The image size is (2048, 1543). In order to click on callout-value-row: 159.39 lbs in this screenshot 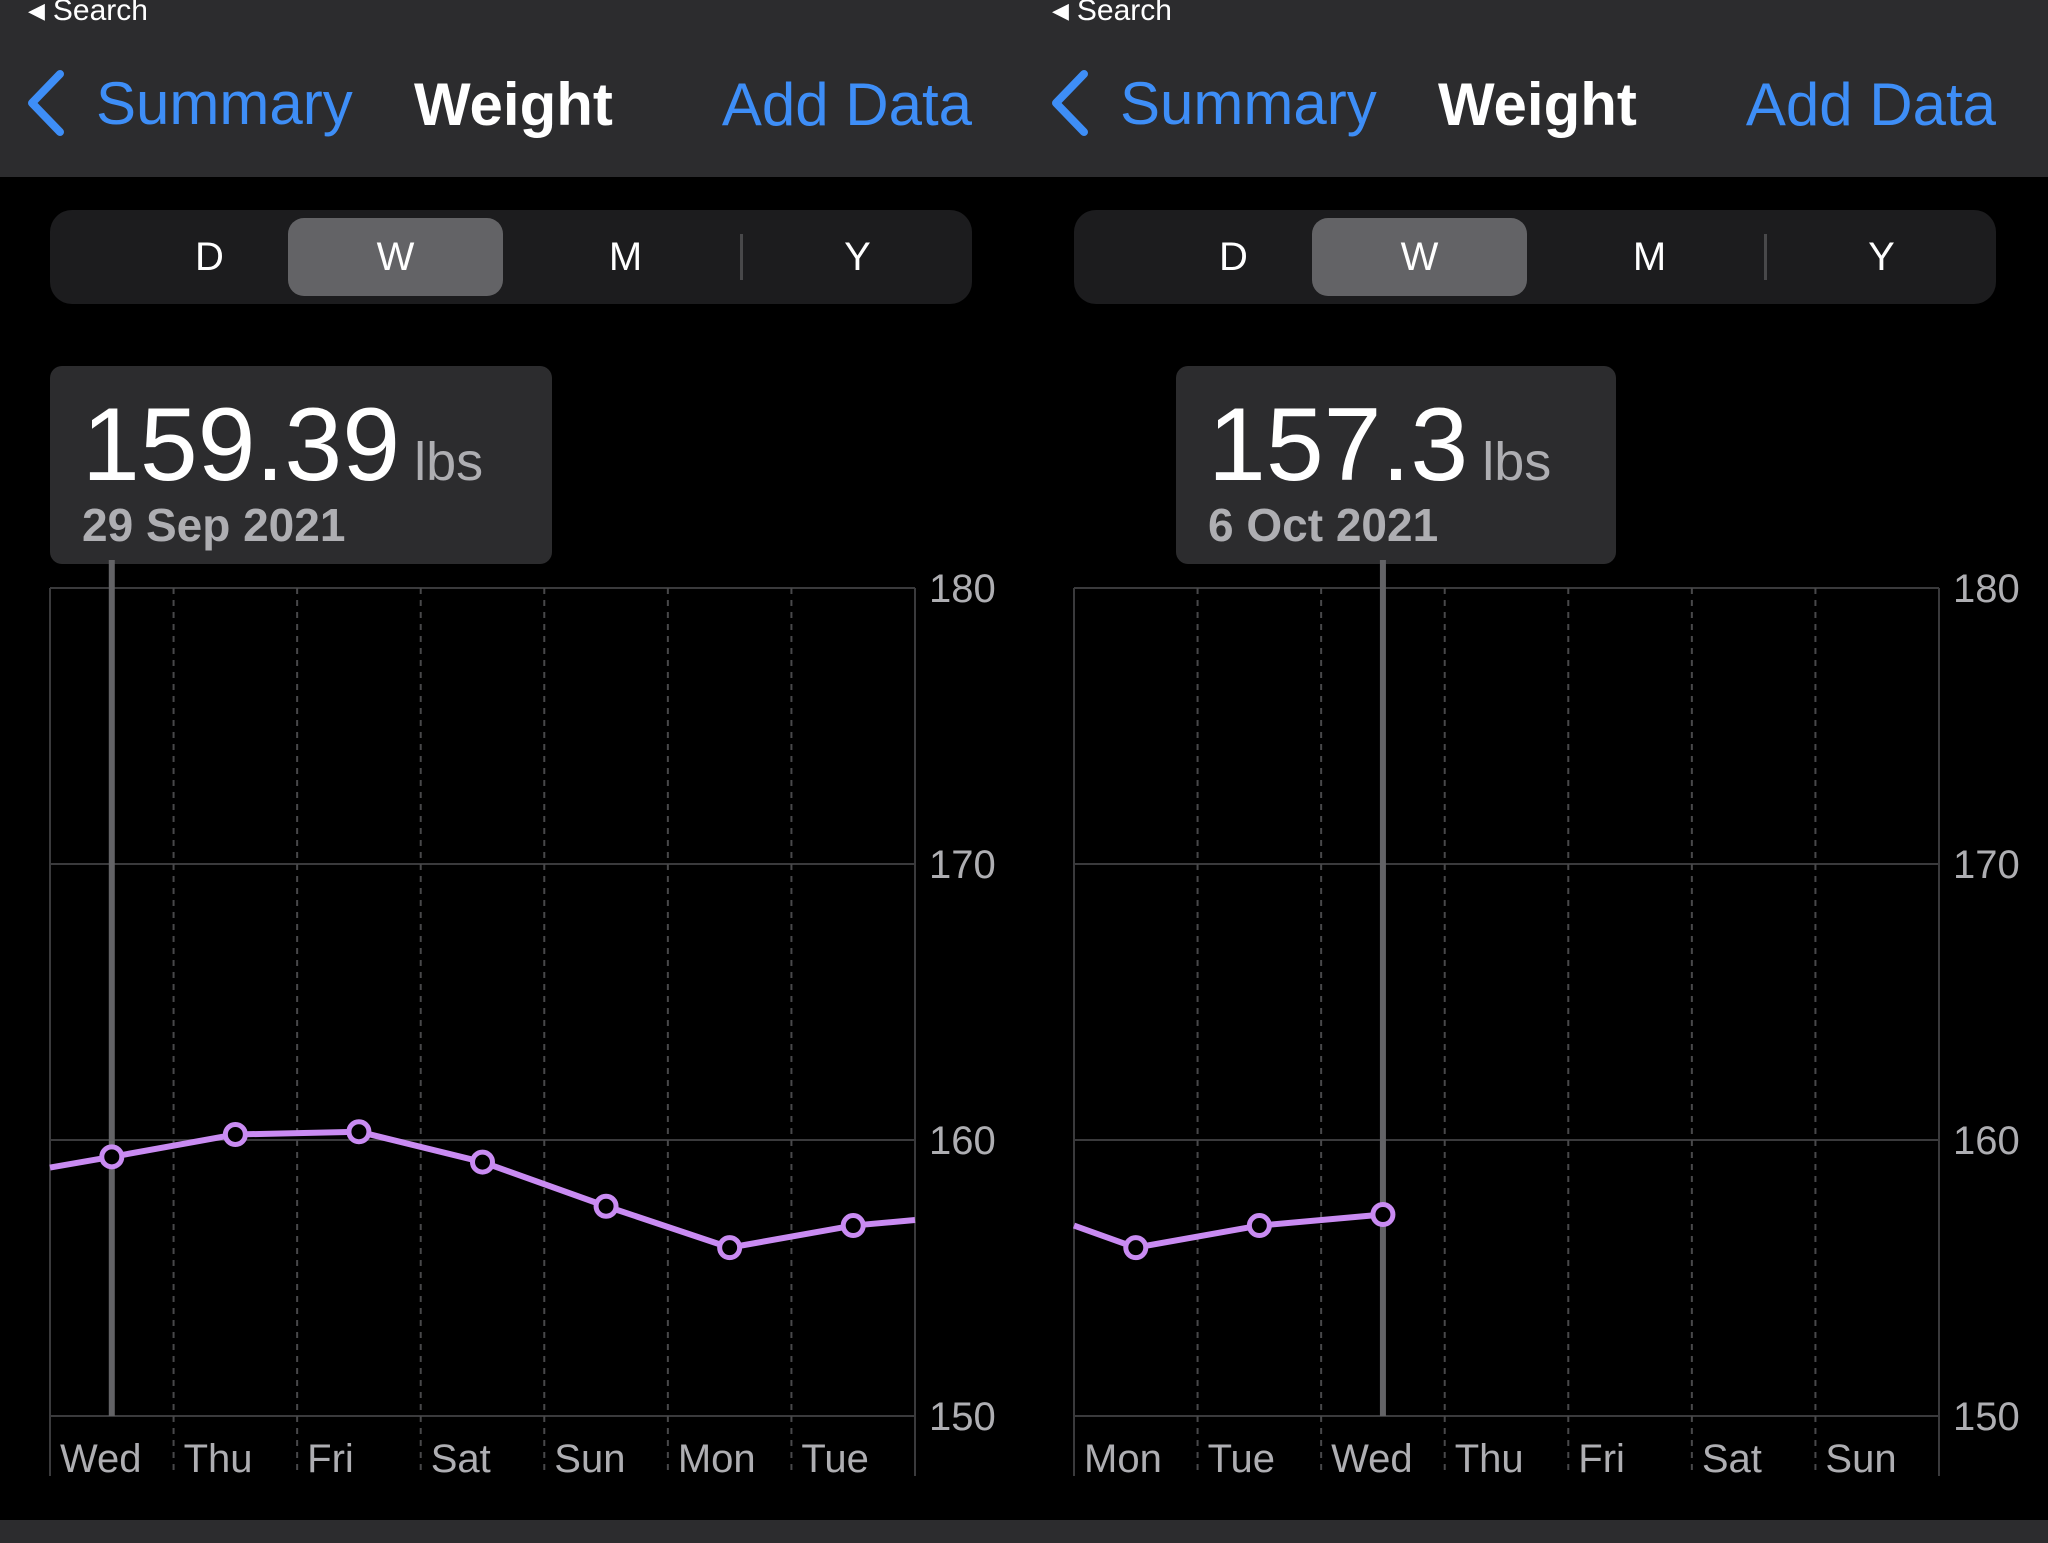, I will do `click(282, 445)`.